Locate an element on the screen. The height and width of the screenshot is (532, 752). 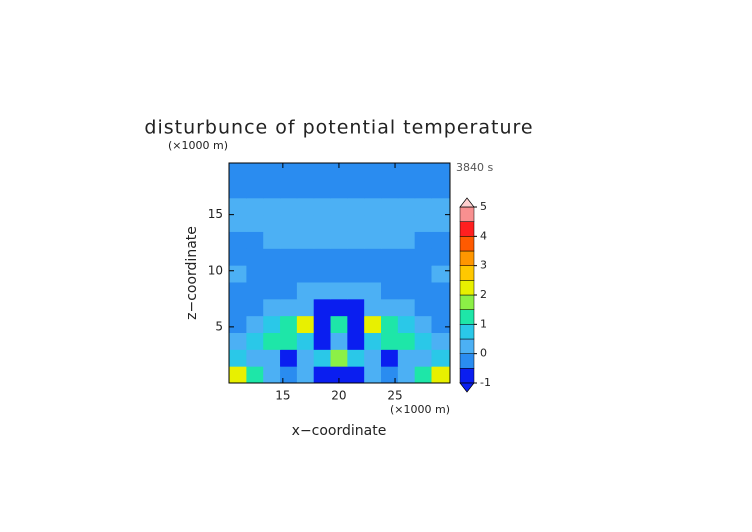
y-tick-label: 10 is located at coordinates (215, 270).